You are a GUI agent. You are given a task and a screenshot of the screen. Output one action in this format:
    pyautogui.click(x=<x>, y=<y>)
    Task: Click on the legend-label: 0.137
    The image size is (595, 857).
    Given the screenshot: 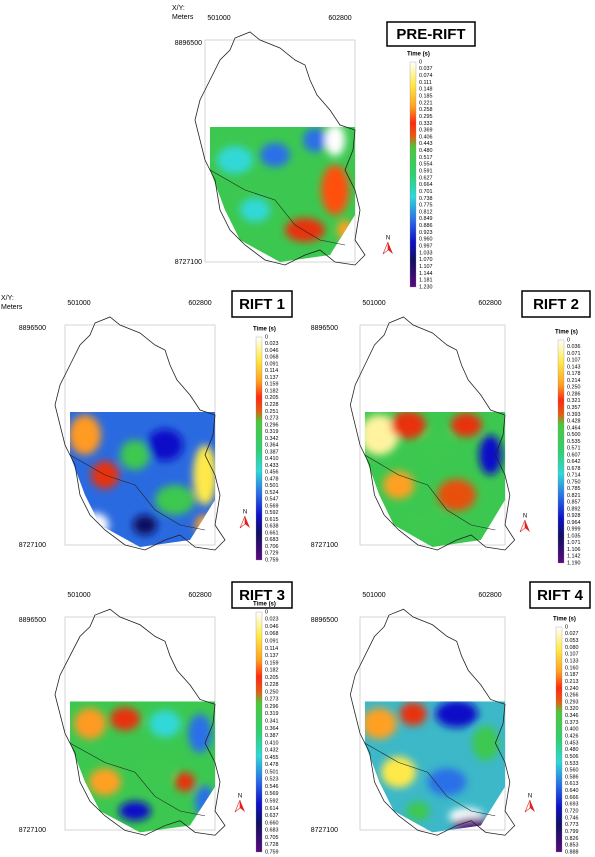 What is the action you would take?
    pyautogui.click(x=272, y=656)
    